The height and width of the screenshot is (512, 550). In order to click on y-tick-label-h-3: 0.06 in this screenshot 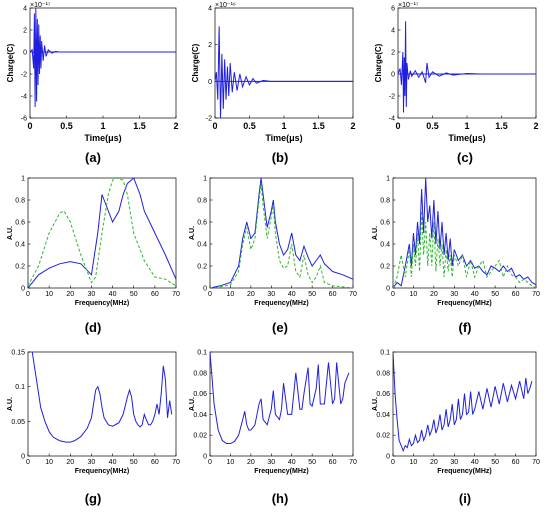, I will do `click(200, 394)`.